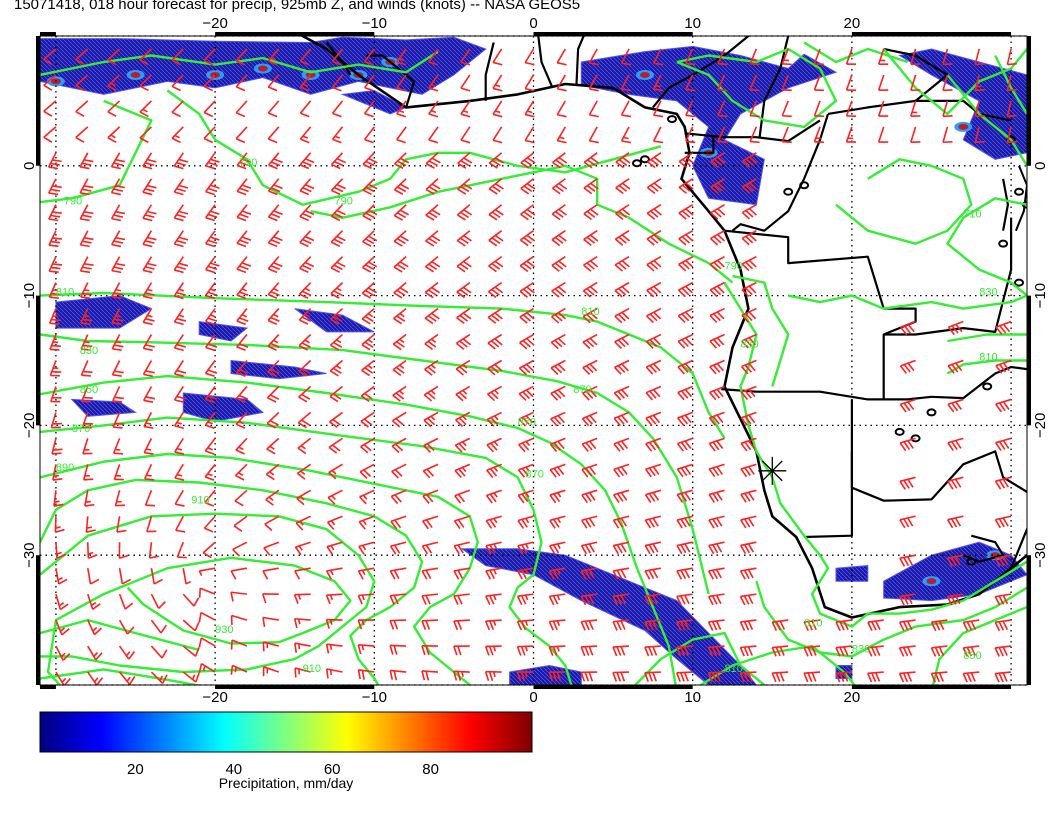 The height and width of the screenshot is (816, 1056). I want to click on lat-tick-left: −10, so click(29, 295).